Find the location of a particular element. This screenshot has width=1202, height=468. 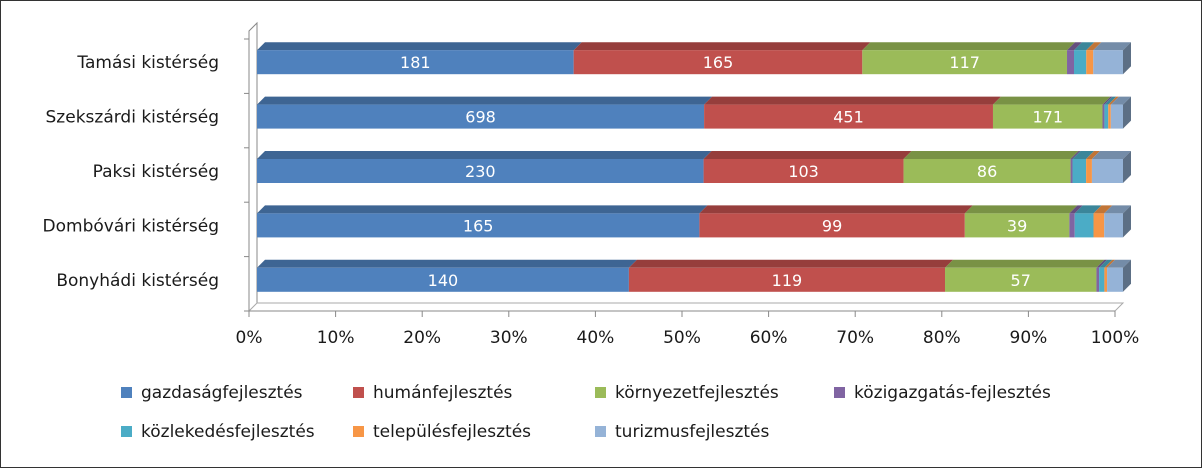

data-label-kornyezetfejlesztes: 117 is located at coordinates (964, 62).